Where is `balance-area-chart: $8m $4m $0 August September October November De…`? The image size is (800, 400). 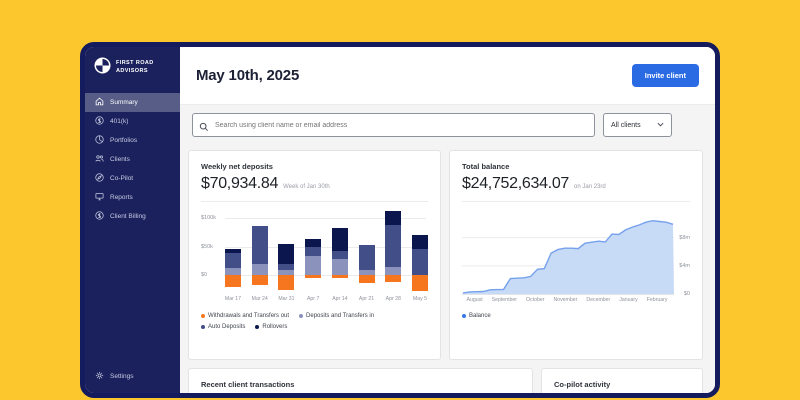 balance-area-chart: $8m $4m $0 August September October November De… is located at coordinates (576, 256).